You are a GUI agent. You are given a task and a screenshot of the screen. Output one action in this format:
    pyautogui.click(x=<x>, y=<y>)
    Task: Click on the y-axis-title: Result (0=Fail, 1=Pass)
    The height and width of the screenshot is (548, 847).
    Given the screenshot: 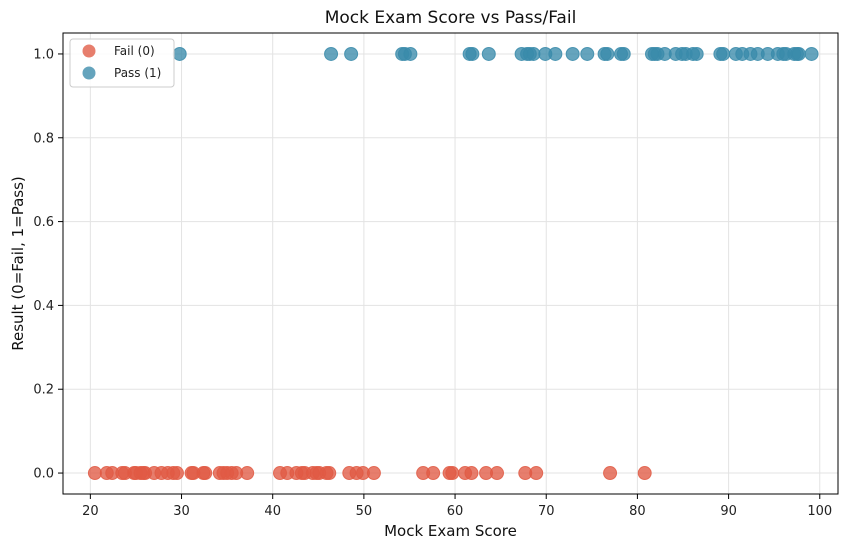 What is the action you would take?
    pyautogui.click(x=18, y=263)
    